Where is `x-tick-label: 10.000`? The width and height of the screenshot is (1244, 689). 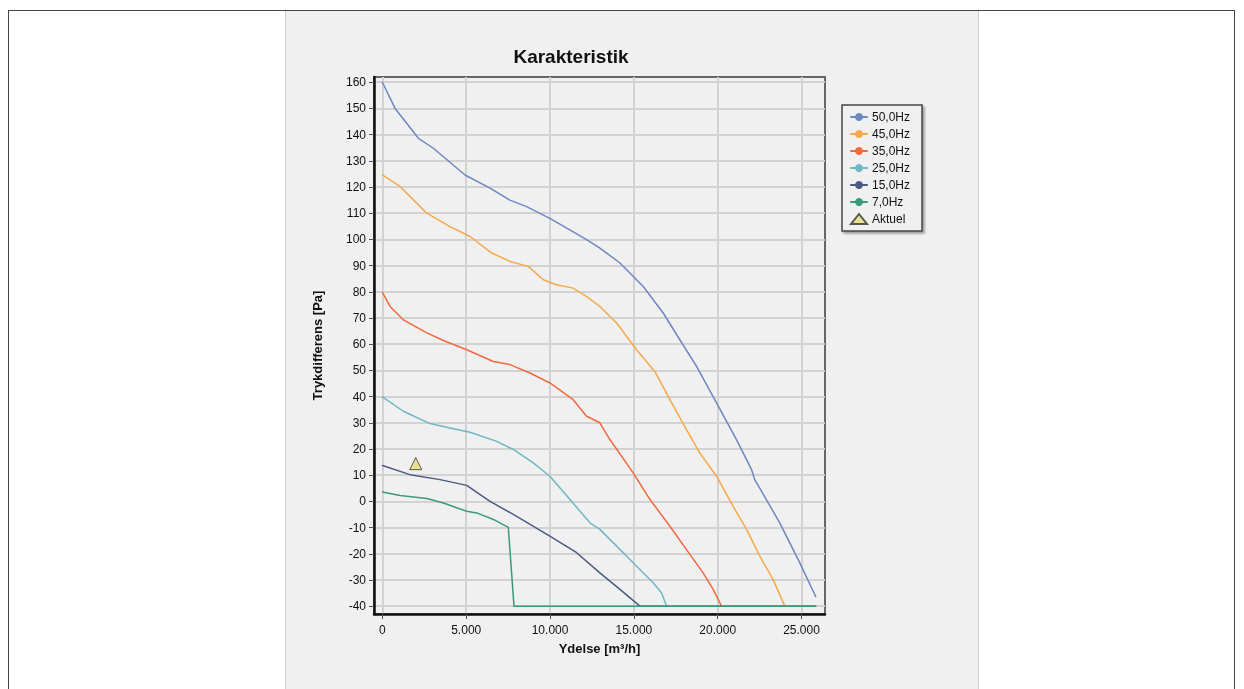 x-tick-label: 10.000 is located at coordinates (550, 630).